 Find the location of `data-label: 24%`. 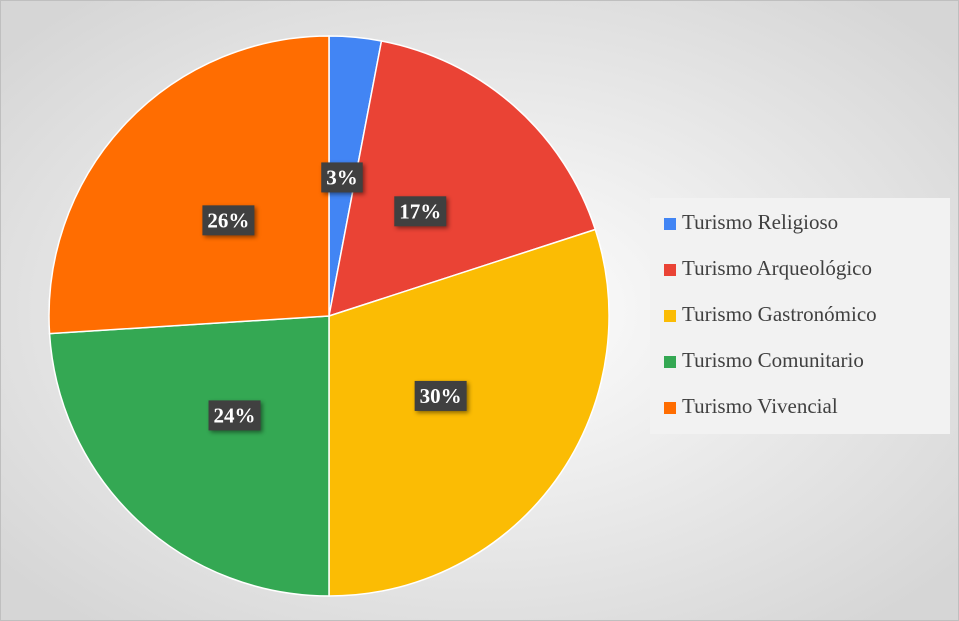

data-label: 24% is located at coordinates (235, 415).